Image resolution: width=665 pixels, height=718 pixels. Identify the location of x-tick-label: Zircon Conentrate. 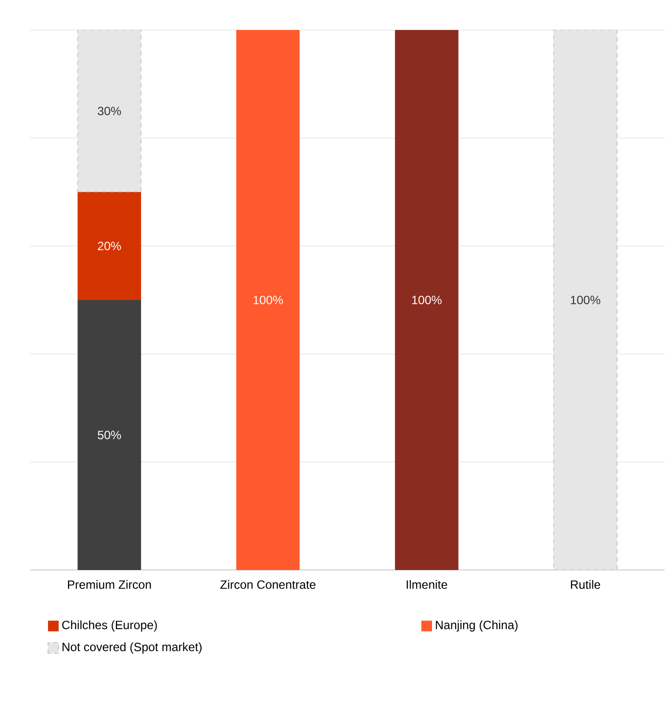
(268, 584).